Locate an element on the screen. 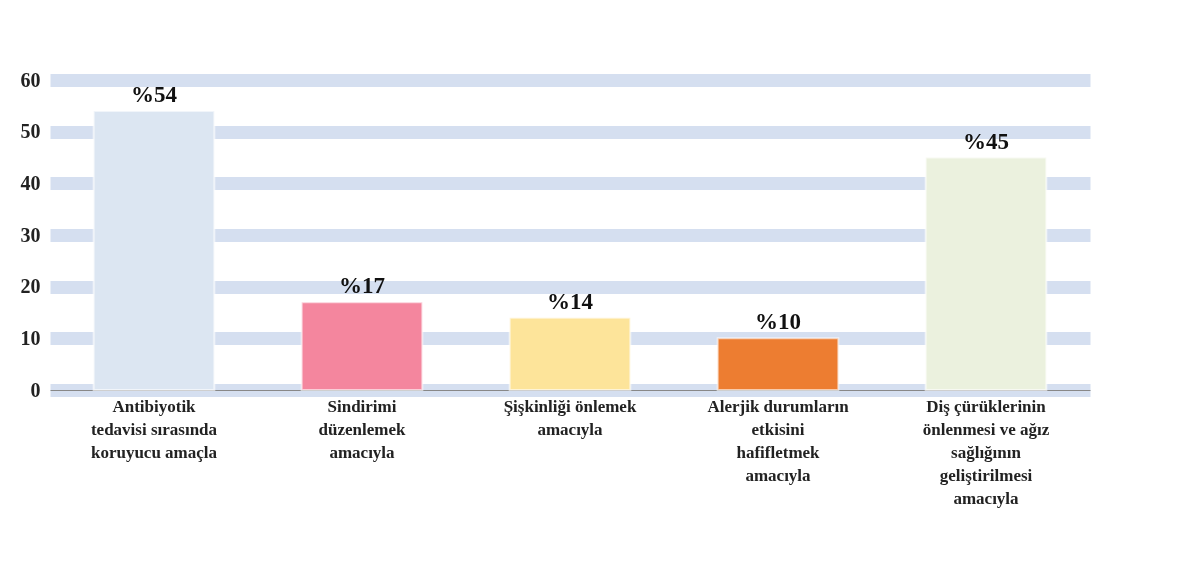 This screenshot has height=577, width=1203. y-tick-label: 20 is located at coordinates (30, 286).